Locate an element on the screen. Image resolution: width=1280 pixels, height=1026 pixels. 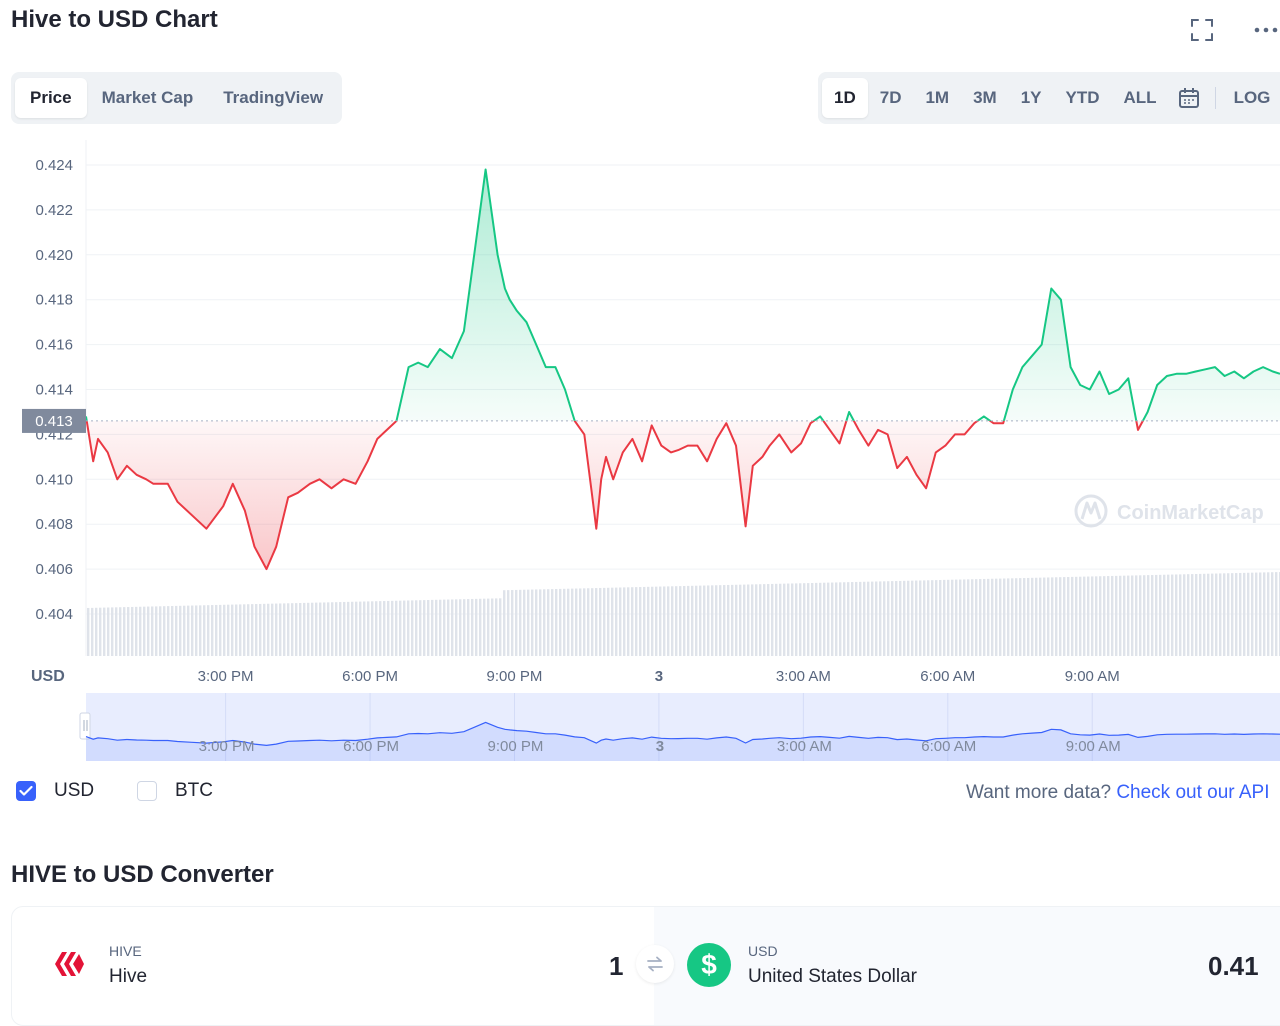
current-price-marker: 0.413 is located at coordinates (54, 420).